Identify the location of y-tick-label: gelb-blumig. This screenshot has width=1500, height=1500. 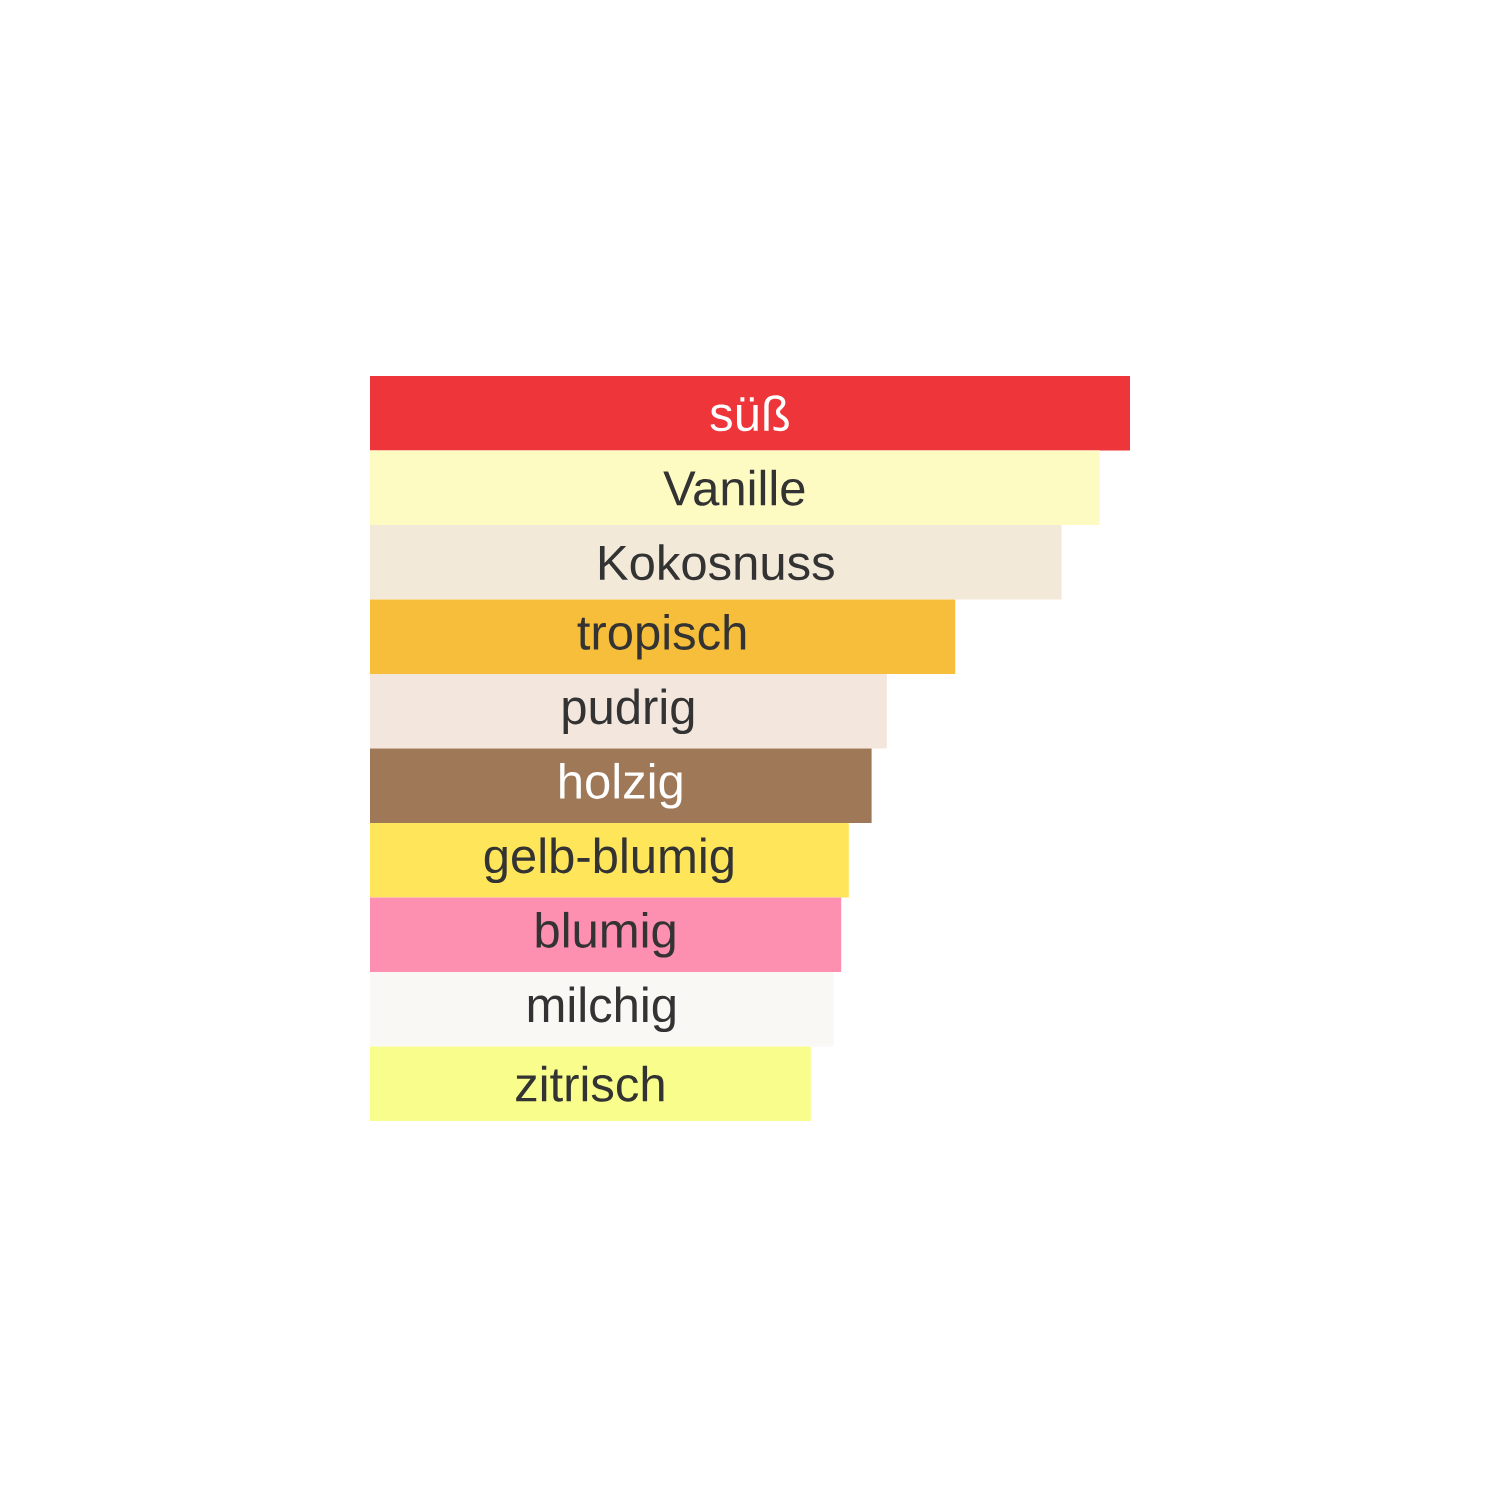
(608, 860).